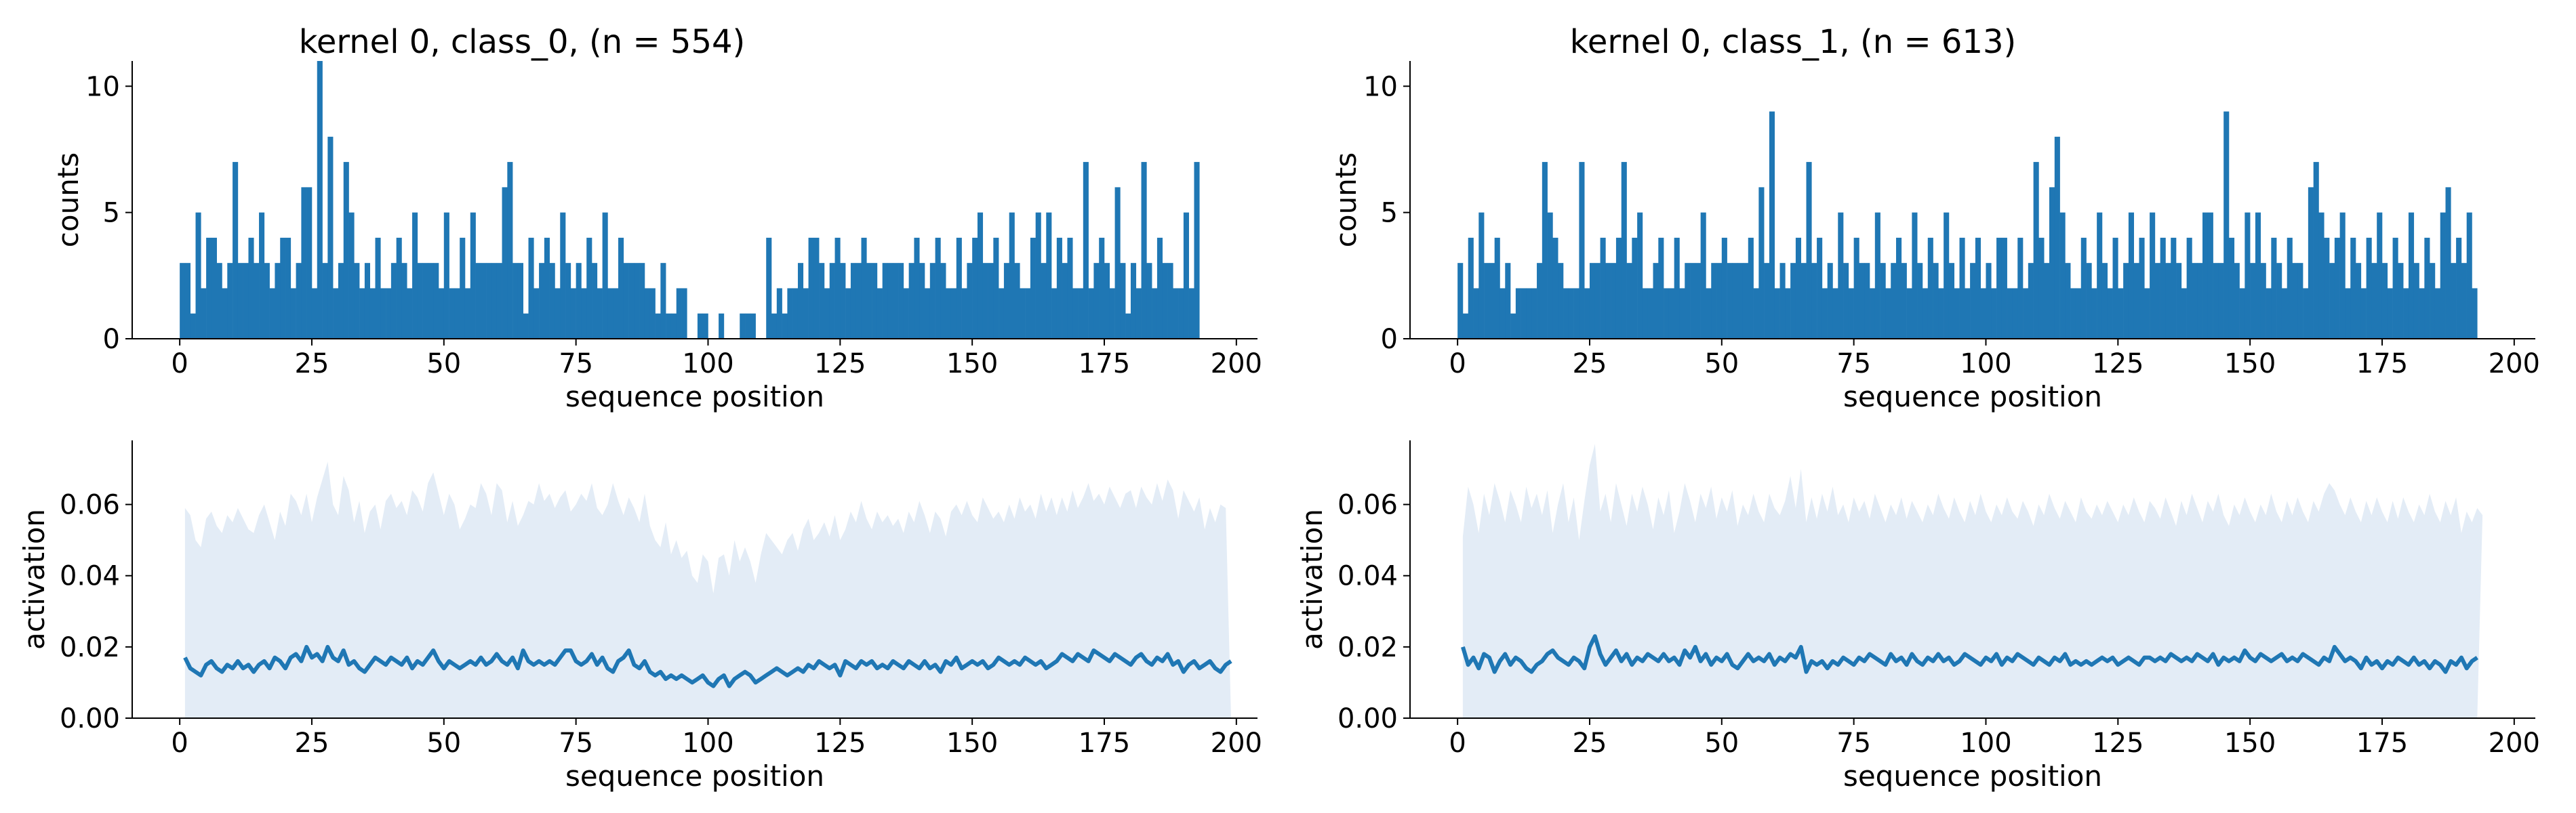  Describe the element at coordinates (1236, 743) in the screenshot. I see `x-tick-label: 200` at that location.